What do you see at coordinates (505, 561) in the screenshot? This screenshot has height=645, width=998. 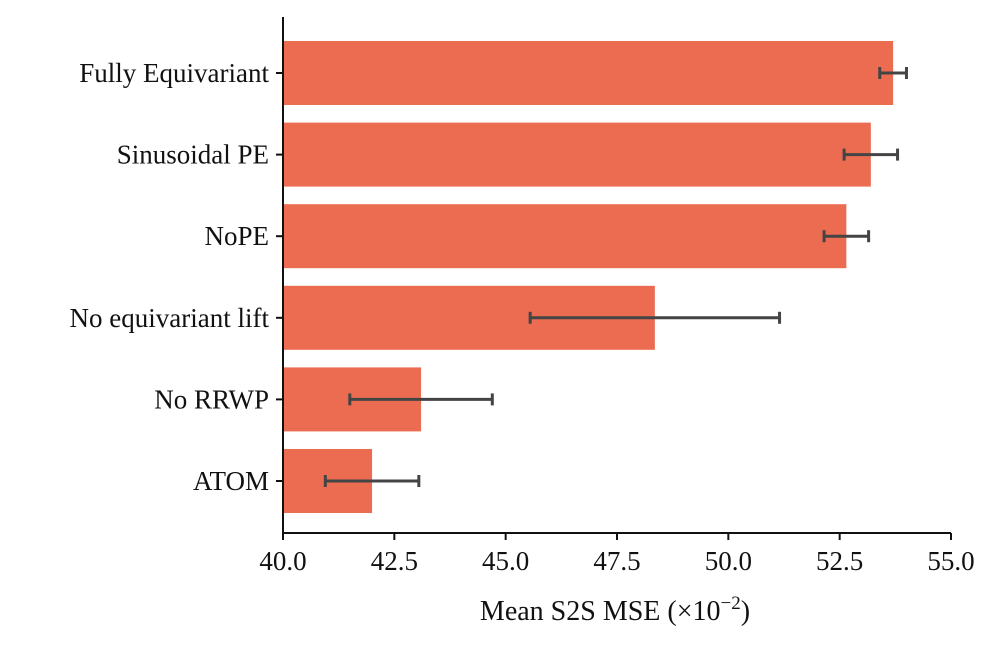 I see `x-tick-label: 45.0` at bounding box center [505, 561].